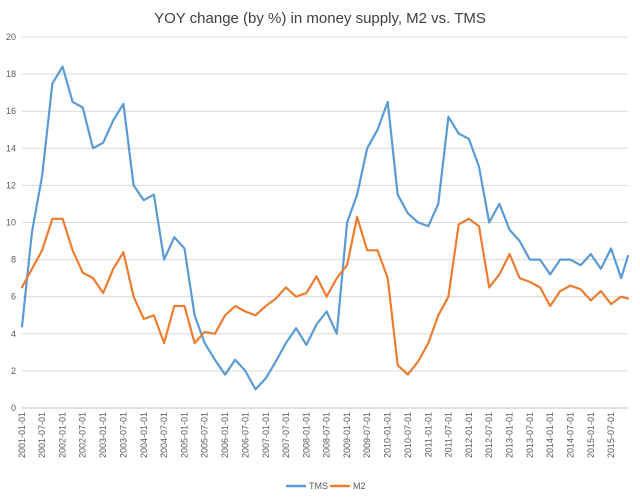 The width and height of the screenshot is (640, 501). I want to click on x-tick-label: 2012-01-01, so click(469, 435).